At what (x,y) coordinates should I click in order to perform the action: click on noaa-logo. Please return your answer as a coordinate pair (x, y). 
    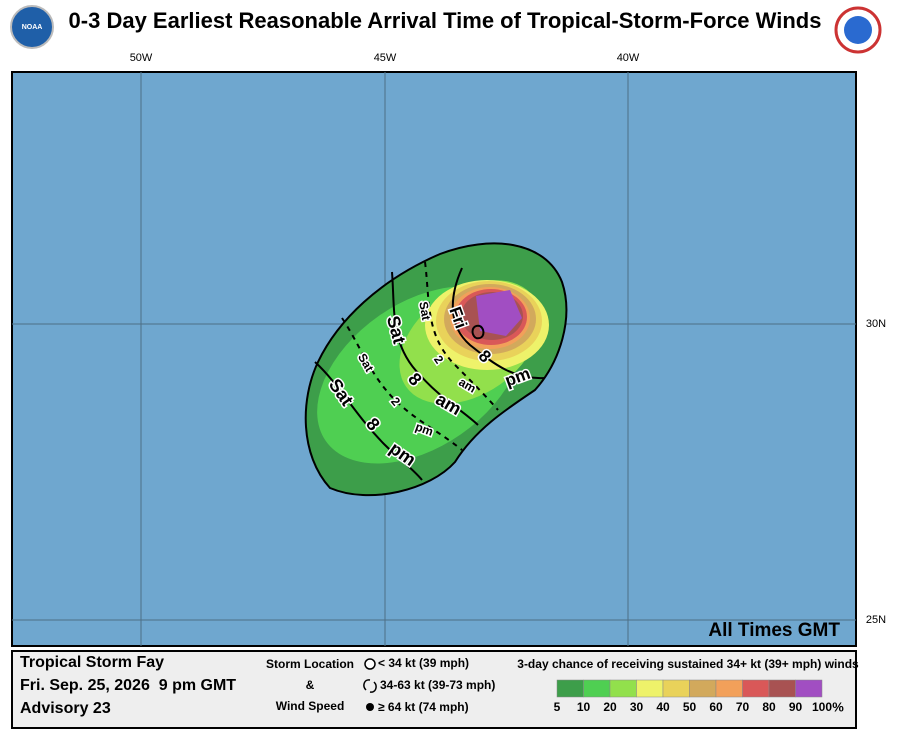
    Looking at the image, I should click on (32, 27).